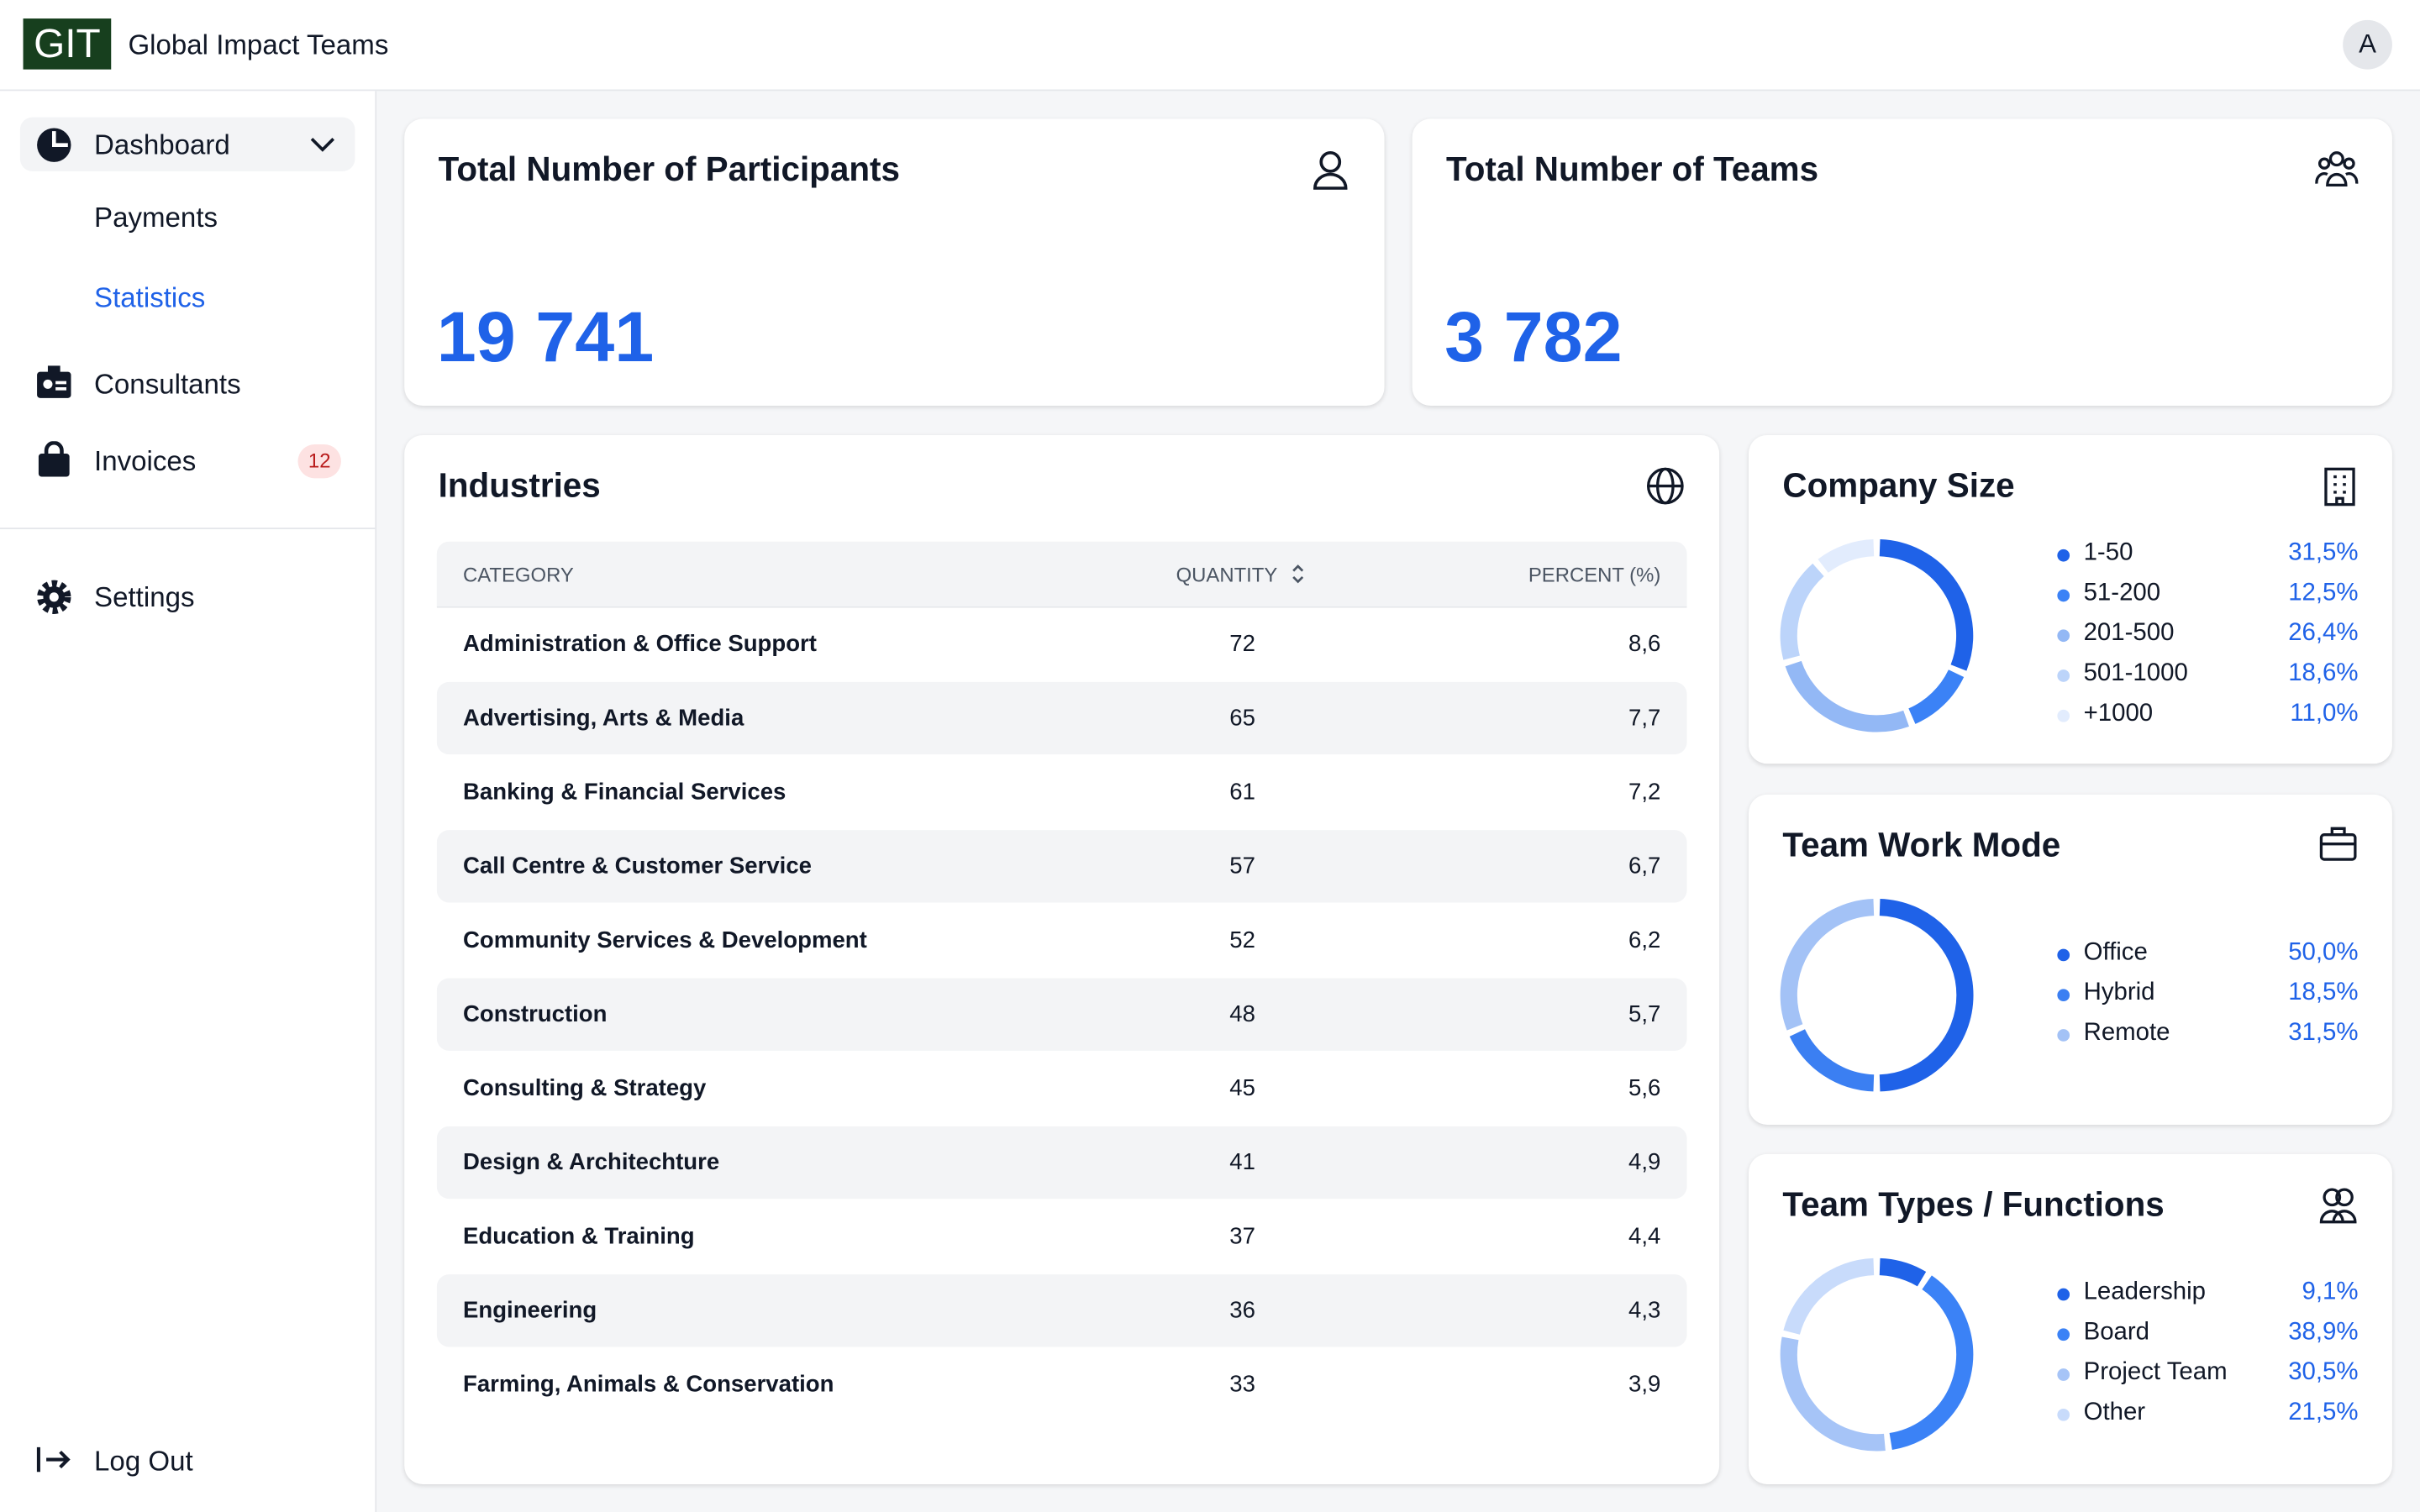 This screenshot has height=1512, width=2420. What do you see at coordinates (1974, 1204) in the screenshot?
I see `card-title: Team Types / Functions` at bounding box center [1974, 1204].